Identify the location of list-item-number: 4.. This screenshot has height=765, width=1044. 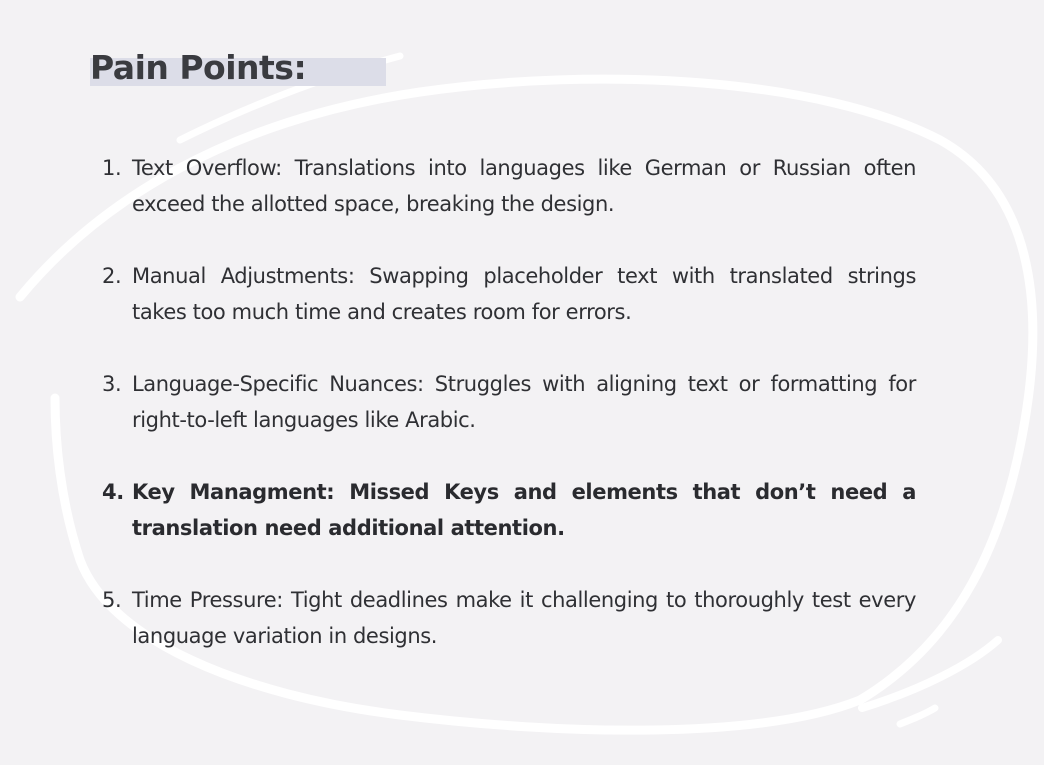
(113, 492).